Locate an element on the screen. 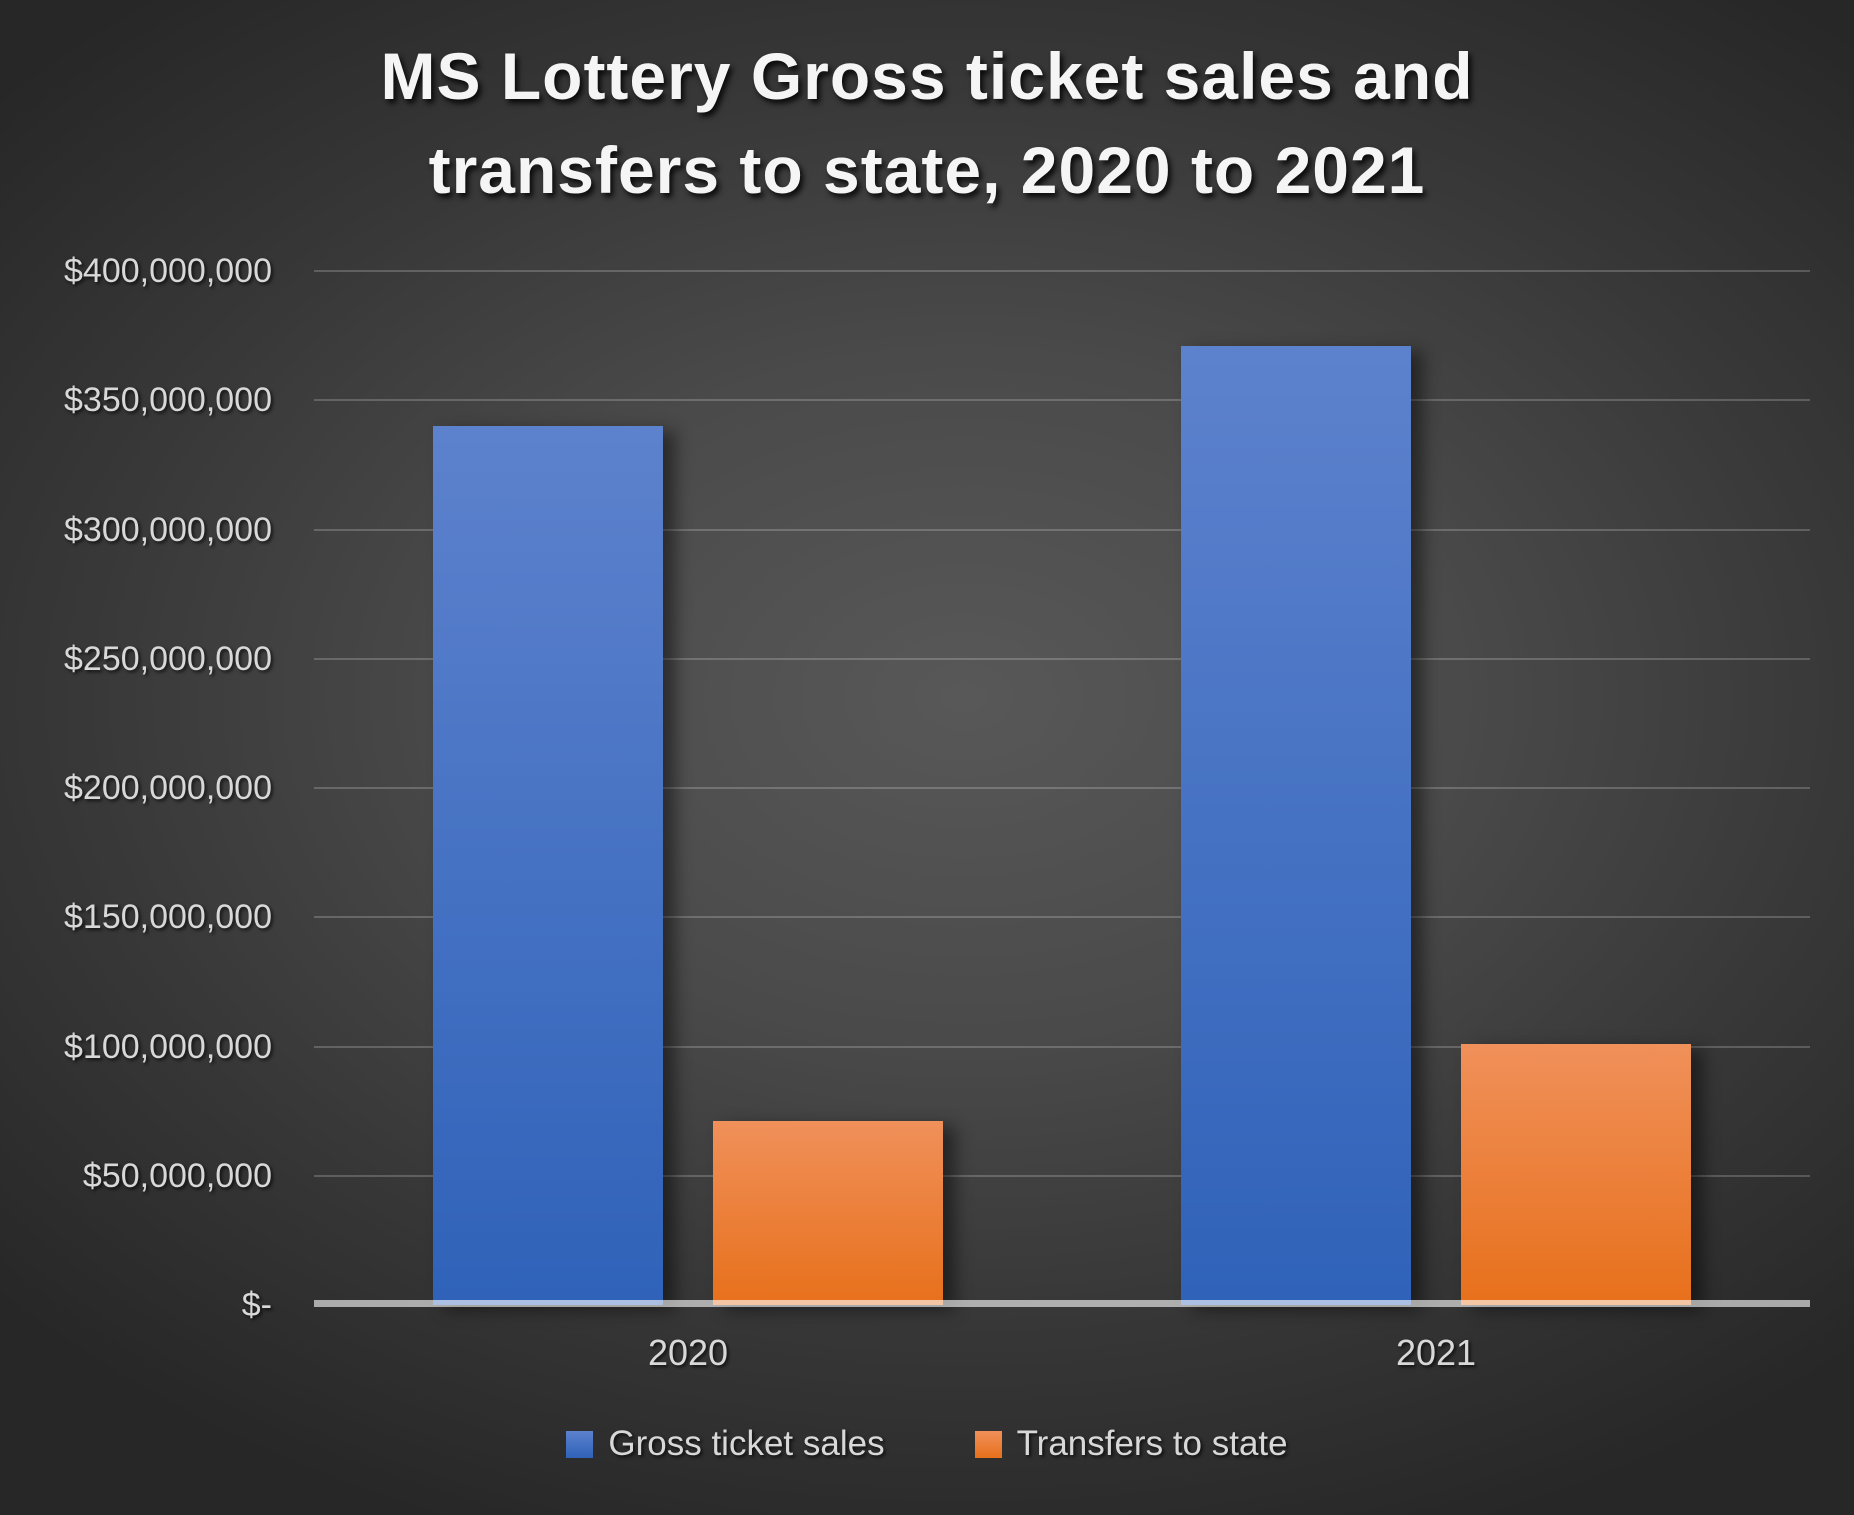  chart-title-line-2: transfers to state, 2020 to 2021 is located at coordinates (927, 169).